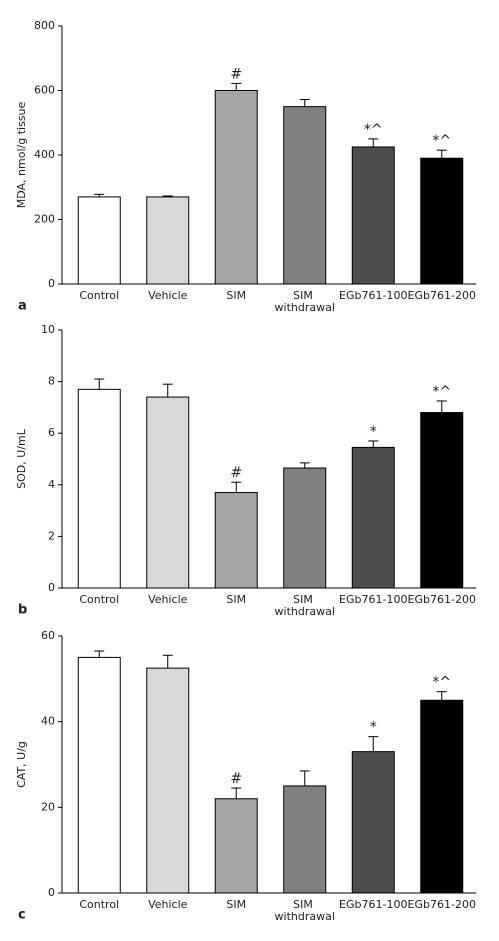  Describe the element at coordinates (51, 381) in the screenshot. I see `y-tick-label: 8` at that location.